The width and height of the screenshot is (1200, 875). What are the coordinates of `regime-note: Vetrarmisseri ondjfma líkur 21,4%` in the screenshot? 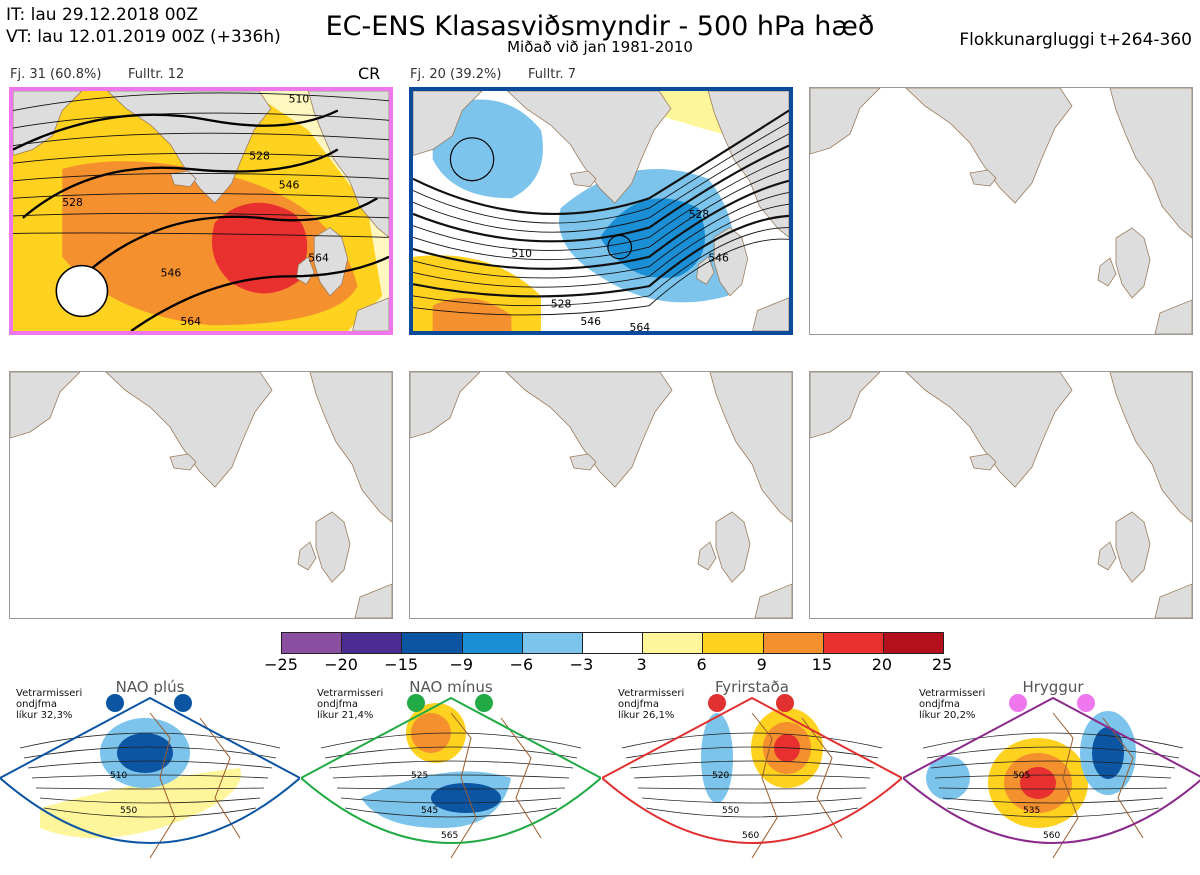 It's located at (350, 704).